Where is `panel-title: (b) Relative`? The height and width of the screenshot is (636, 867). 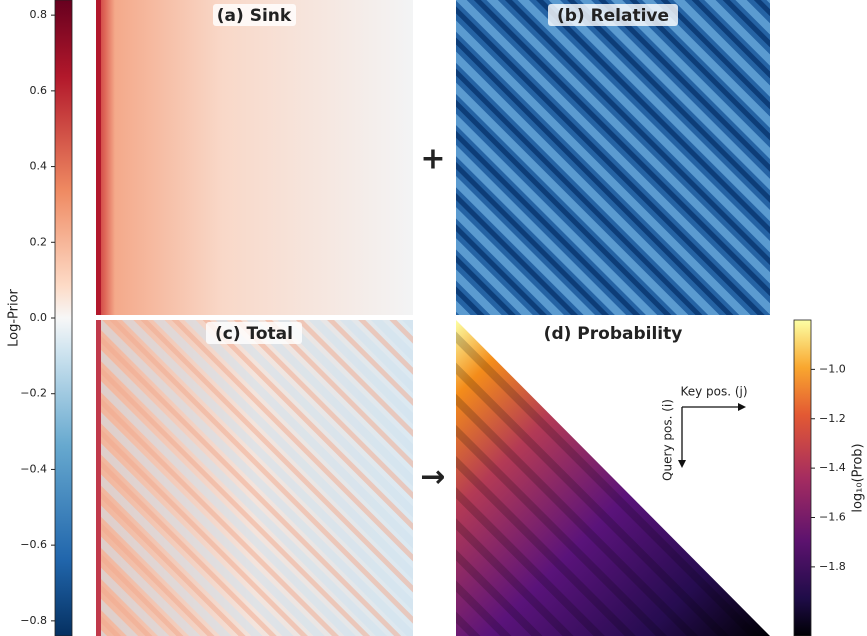 panel-title: (b) Relative is located at coordinates (613, 16).